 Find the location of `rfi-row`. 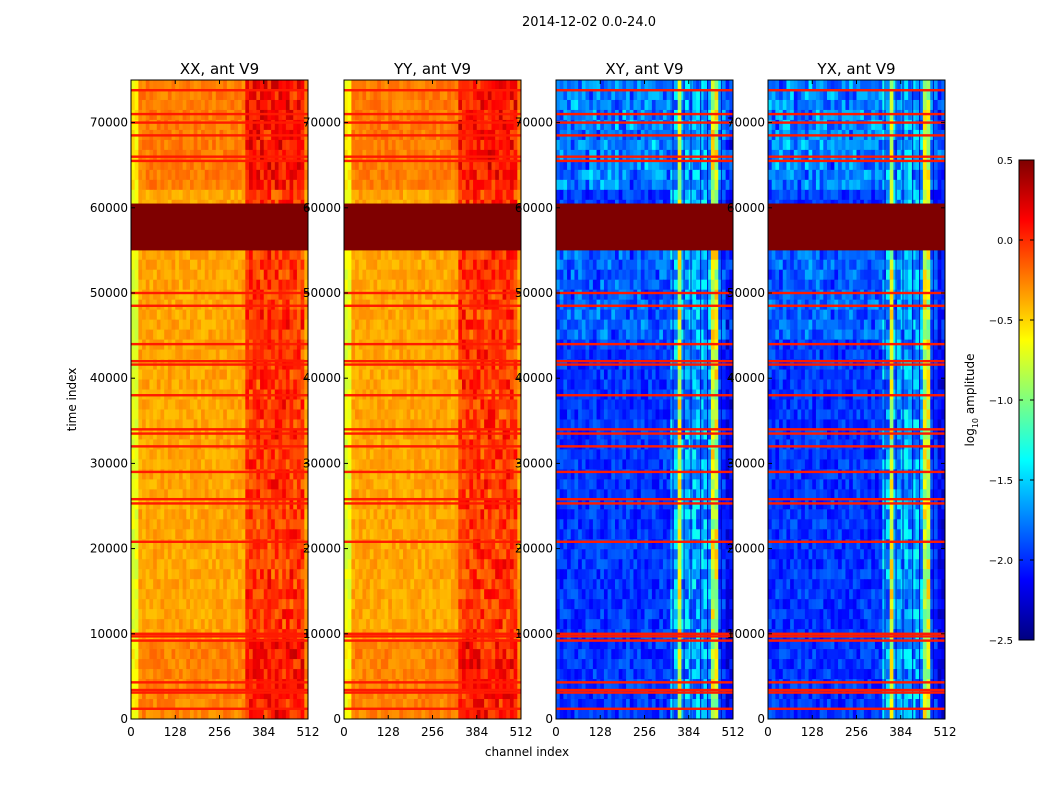

rfi-row is located at coordinates (219, 361).